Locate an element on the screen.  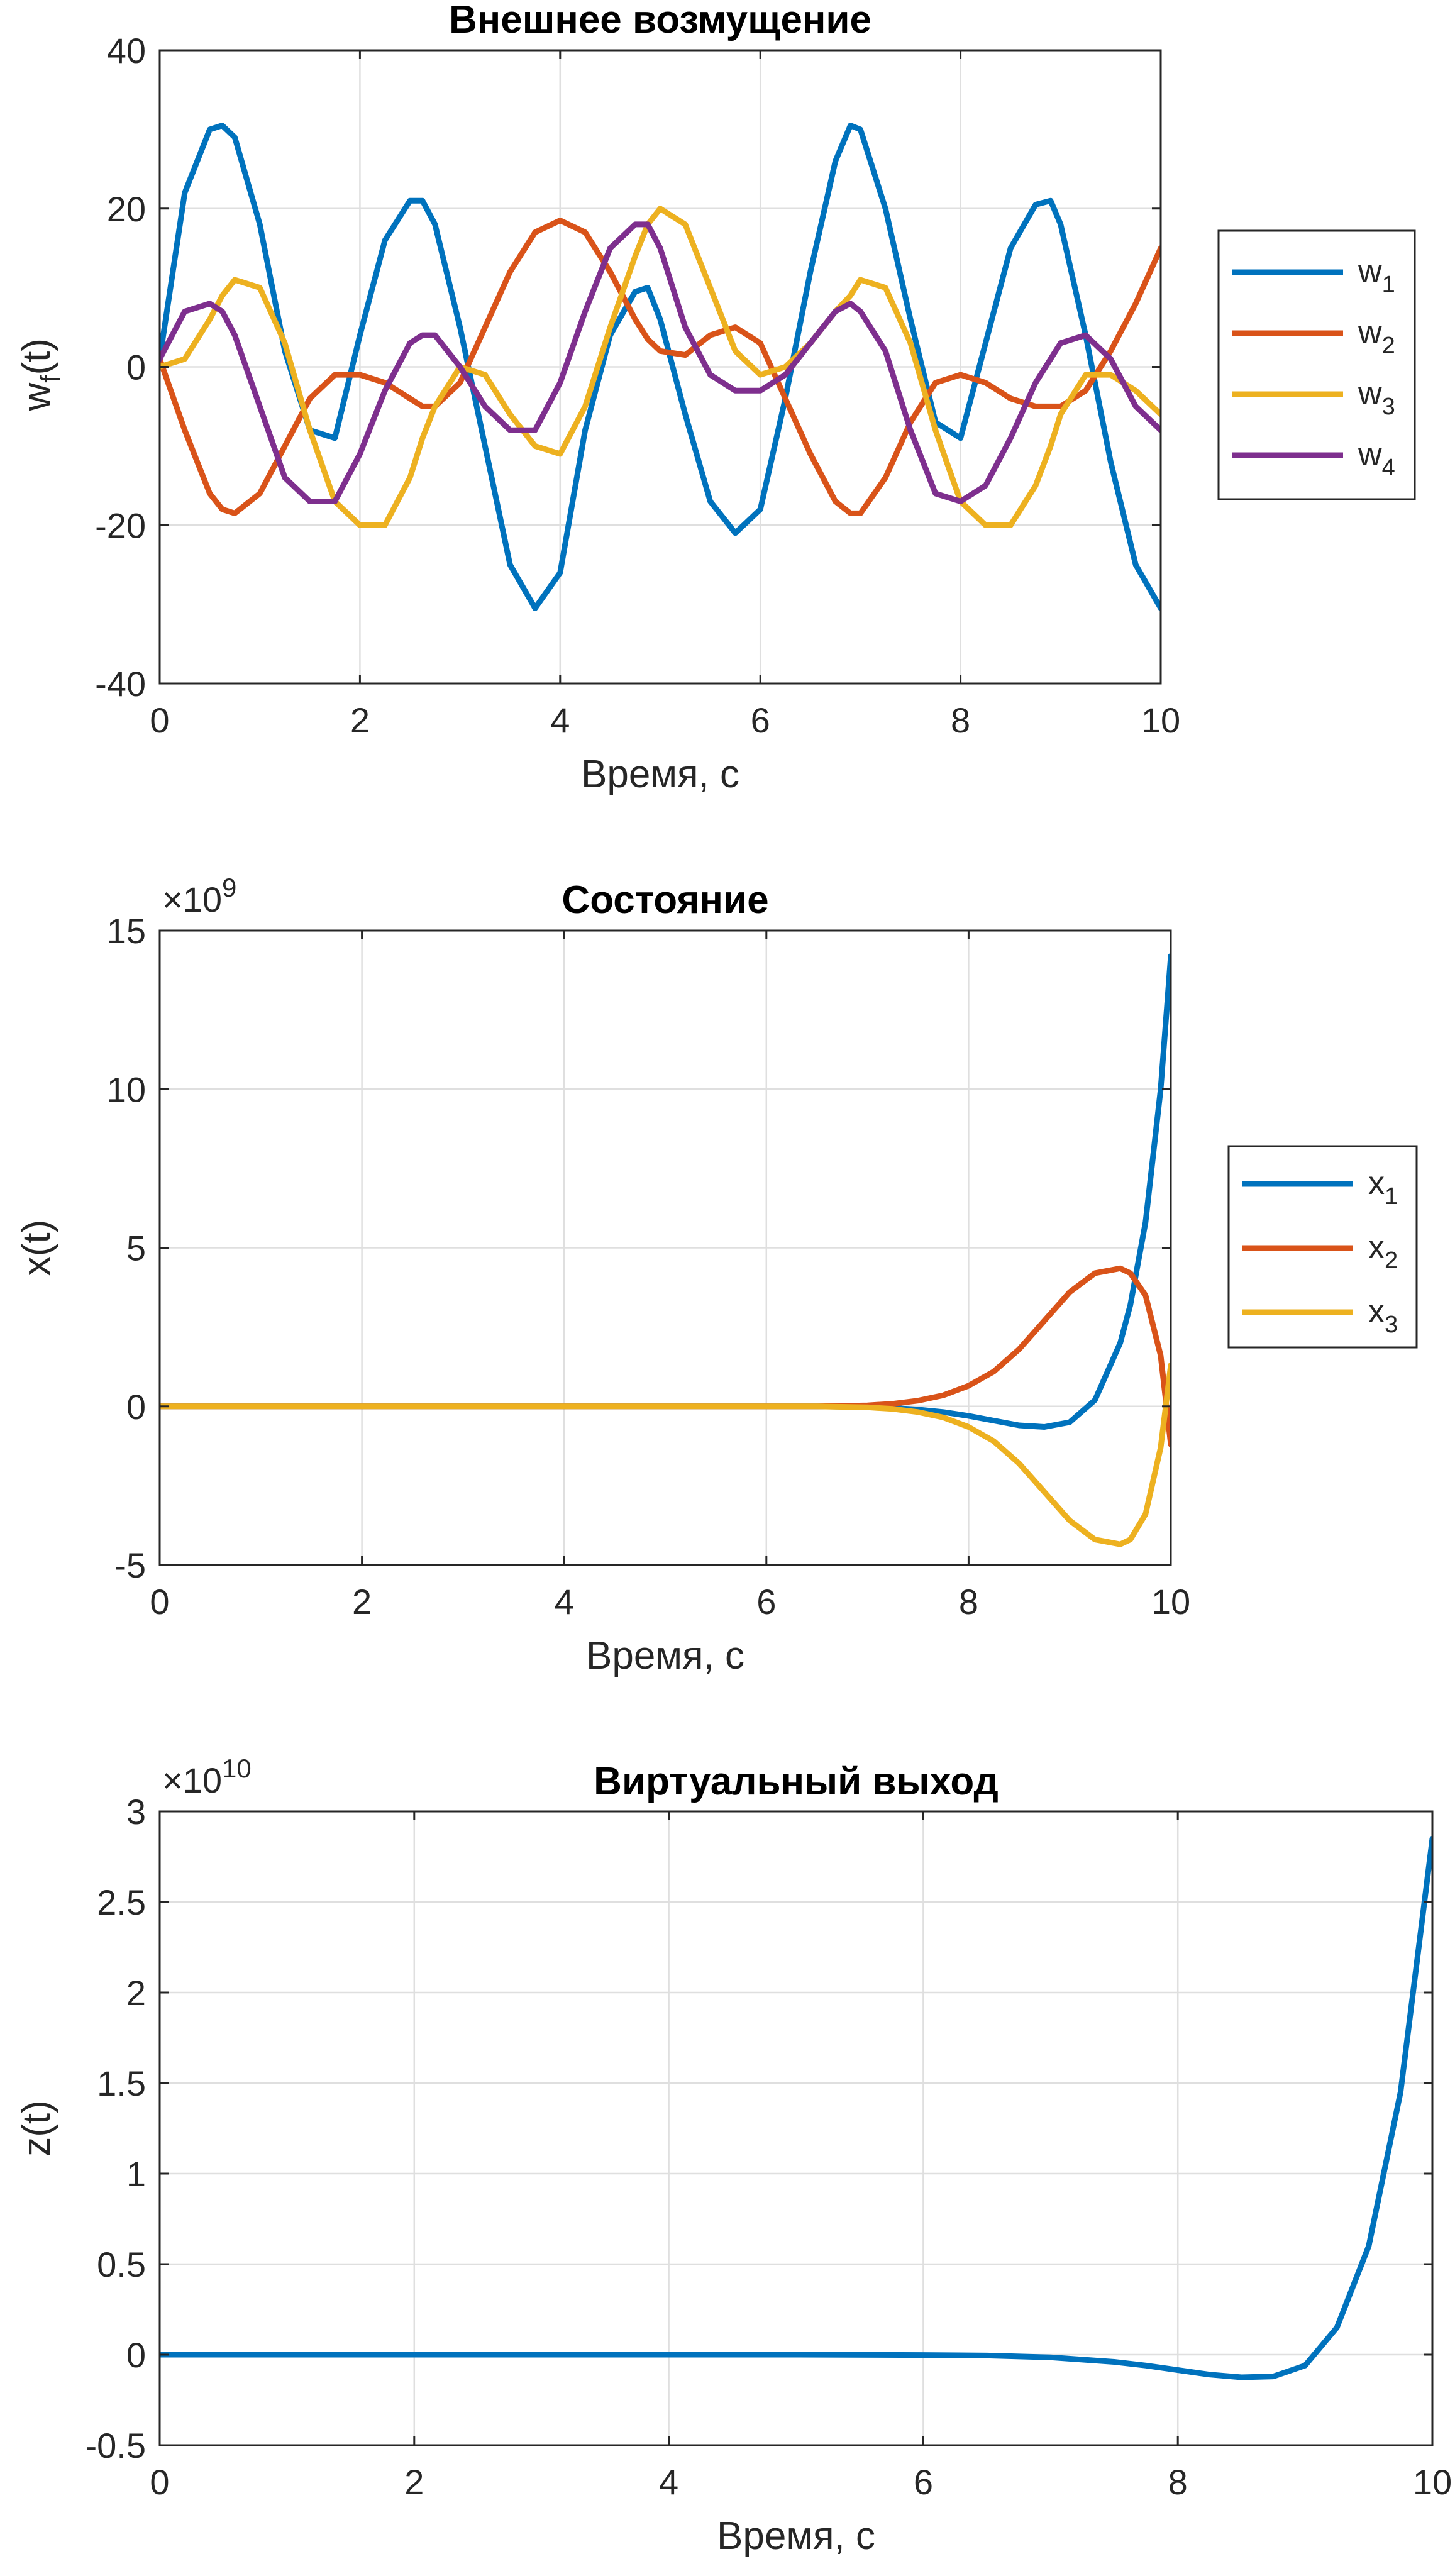
y-tick-label: 1.5 is located at coordinates (121, 2083).